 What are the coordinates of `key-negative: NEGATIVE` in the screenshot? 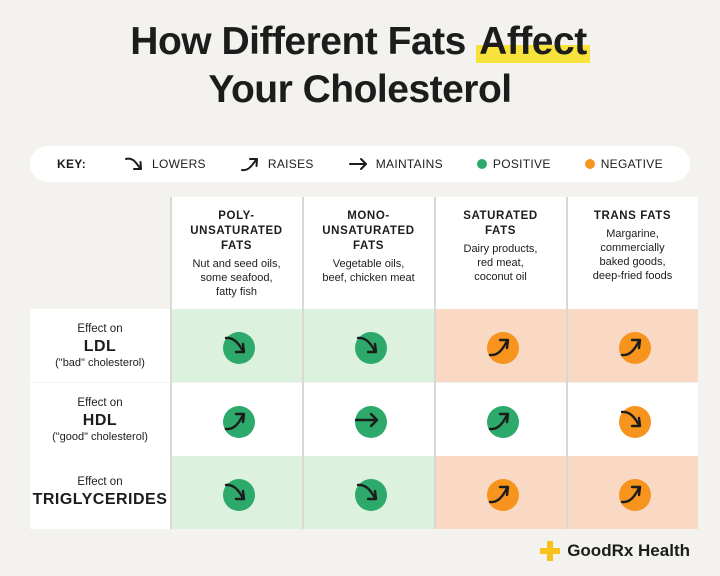 It's located at (623, 164).